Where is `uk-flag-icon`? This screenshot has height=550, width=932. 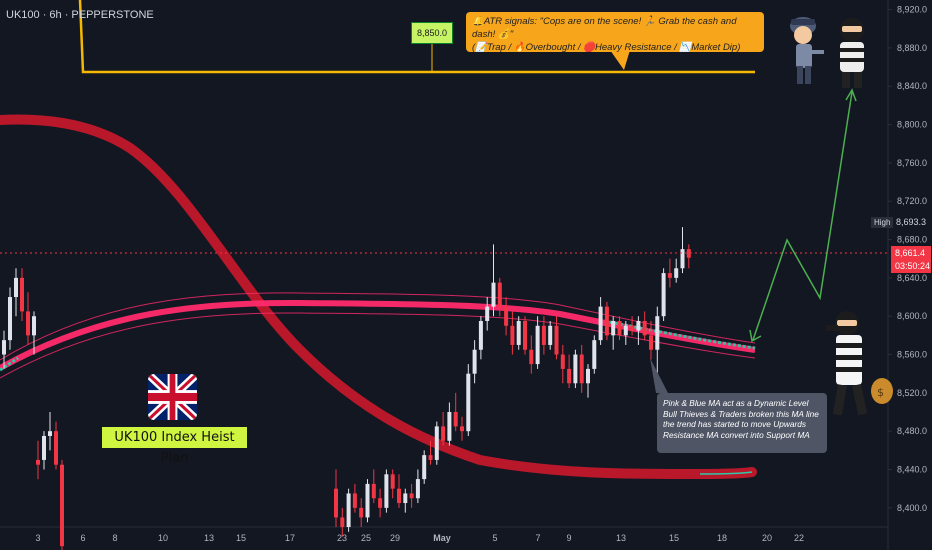
uk-flag-icon is located at coordinates (172, 397).